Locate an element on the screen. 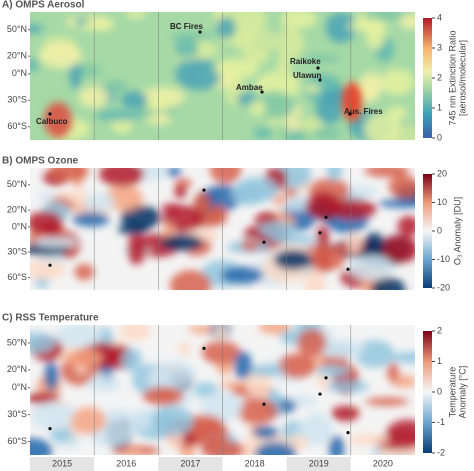  y-tick-label: 0°N is located at coordinates (19, 226).